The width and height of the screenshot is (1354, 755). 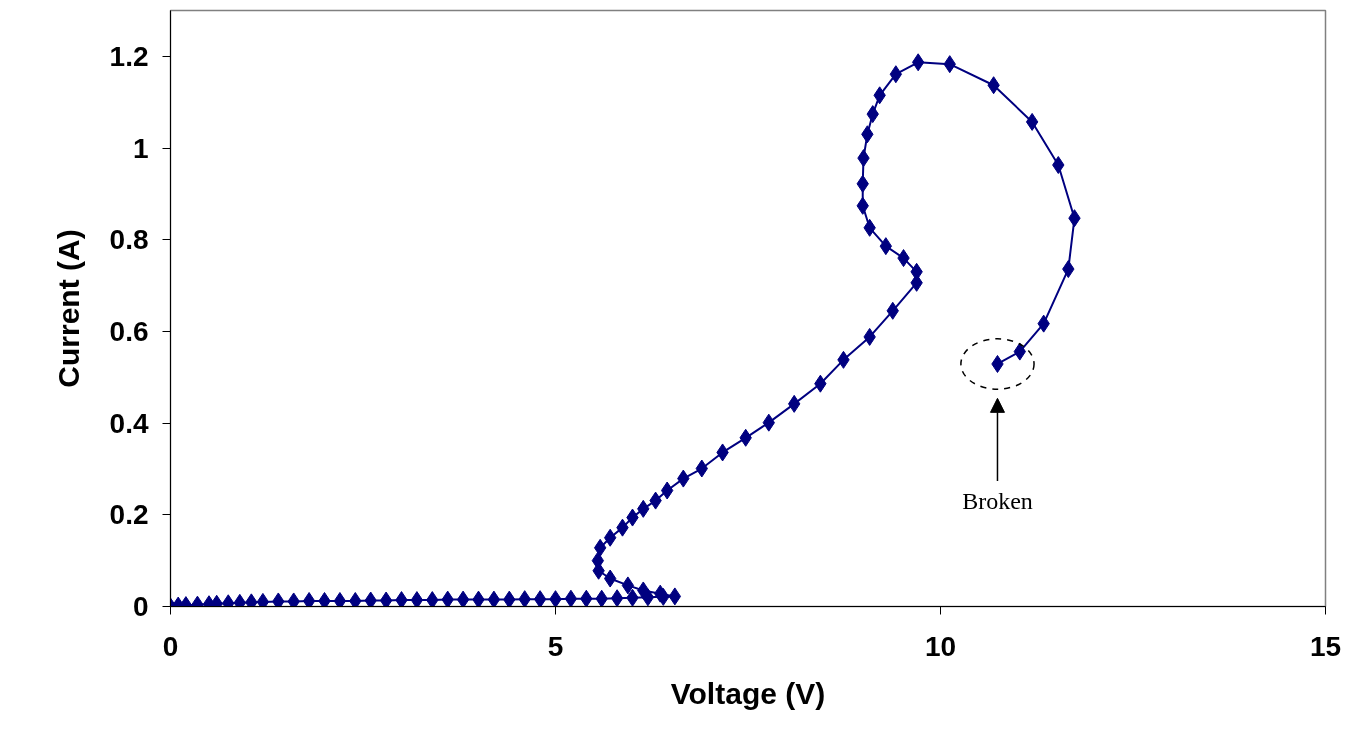 I want to click on y-tick-label: 1, so click(x=140, y=148).